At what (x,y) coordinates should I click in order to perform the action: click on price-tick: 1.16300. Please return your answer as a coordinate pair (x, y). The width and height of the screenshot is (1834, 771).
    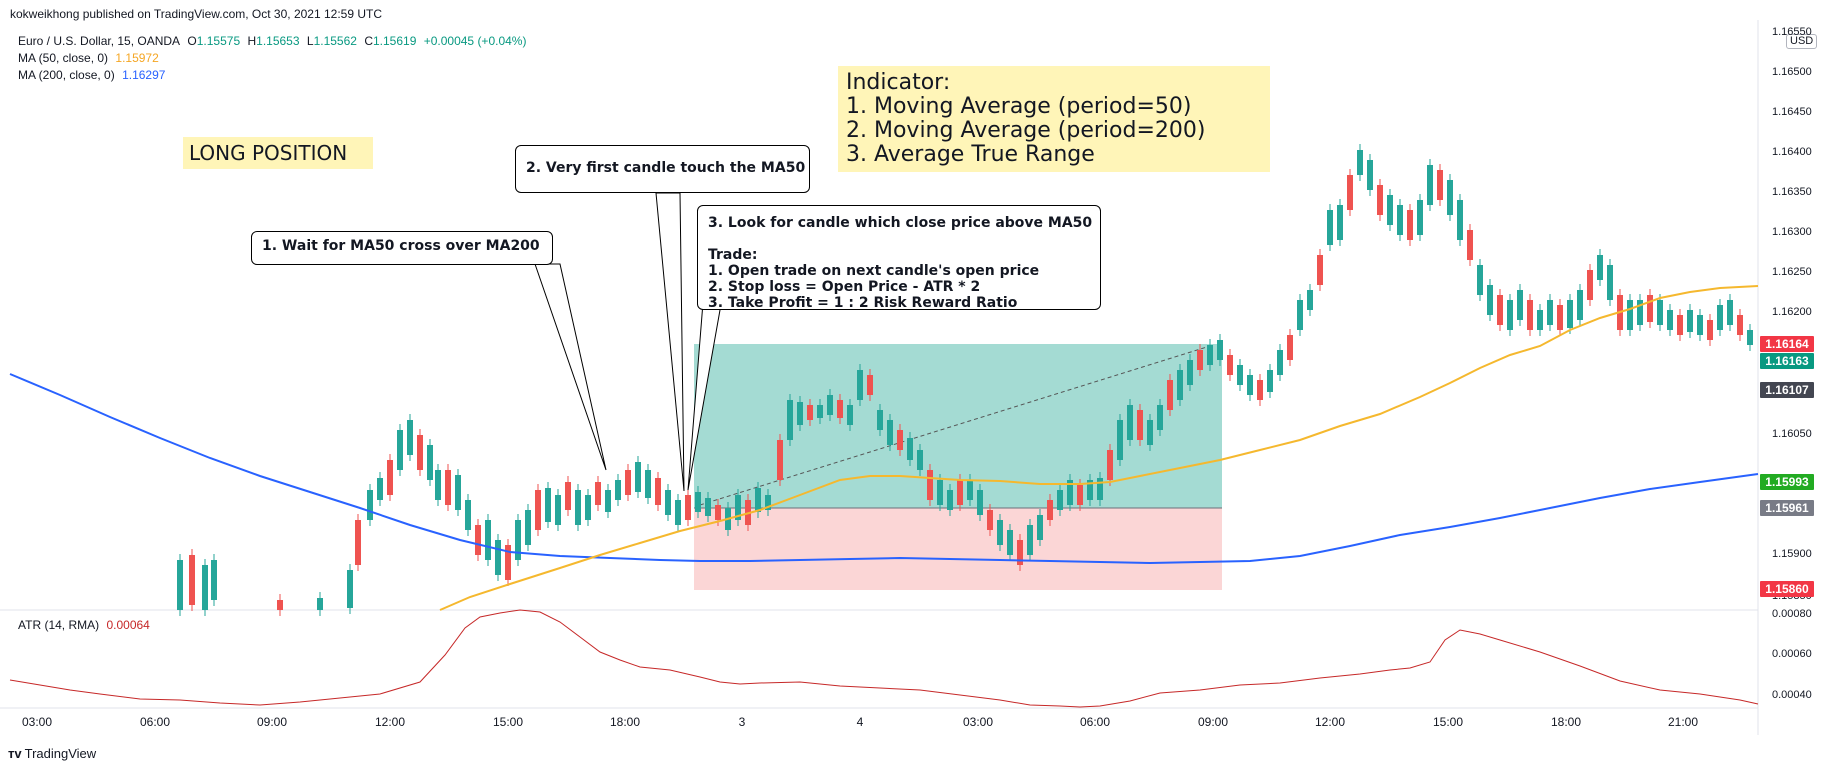
    Looking at the image, I should click on (1792, 232).